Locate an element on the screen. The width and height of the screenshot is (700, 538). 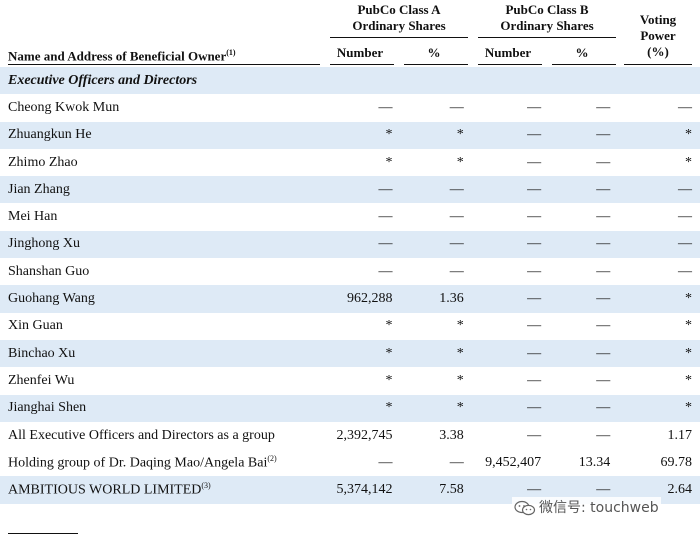
owner-name-text: Cheong Kwok Mun is located at coordinates (64, 107).